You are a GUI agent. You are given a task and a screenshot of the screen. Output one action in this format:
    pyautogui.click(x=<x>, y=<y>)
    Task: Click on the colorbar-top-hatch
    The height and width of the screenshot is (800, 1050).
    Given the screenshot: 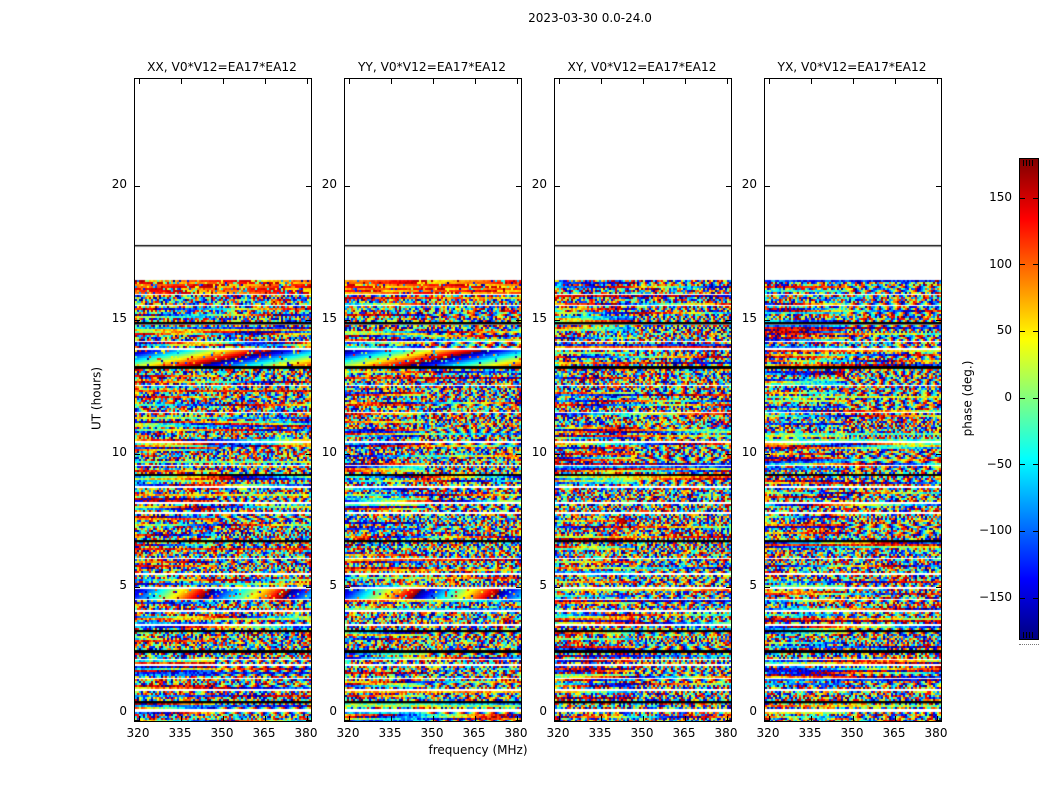 What is the action you would take?
    pyautogui.click(x=1029, y=163)
    